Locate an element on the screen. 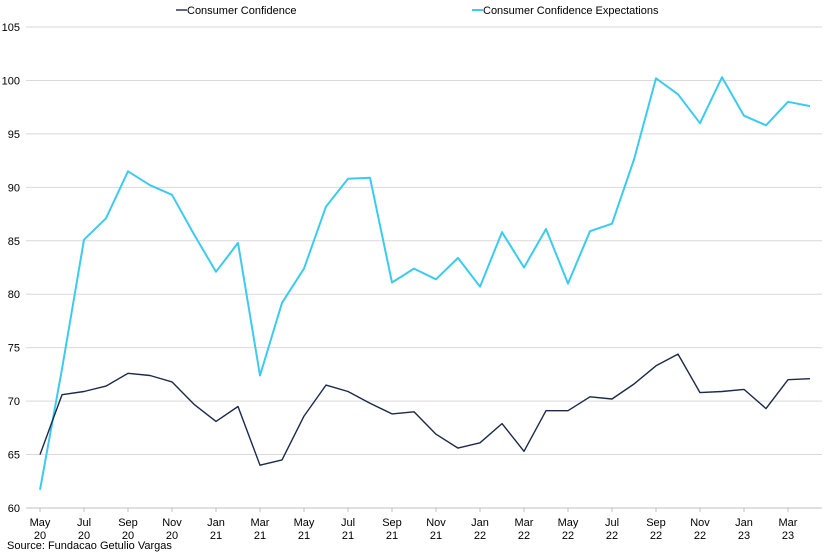 This screenshot has width=826, height=558. source-note: Source: Fundacao Getulio Vargas is located at coordinates (89, 546).